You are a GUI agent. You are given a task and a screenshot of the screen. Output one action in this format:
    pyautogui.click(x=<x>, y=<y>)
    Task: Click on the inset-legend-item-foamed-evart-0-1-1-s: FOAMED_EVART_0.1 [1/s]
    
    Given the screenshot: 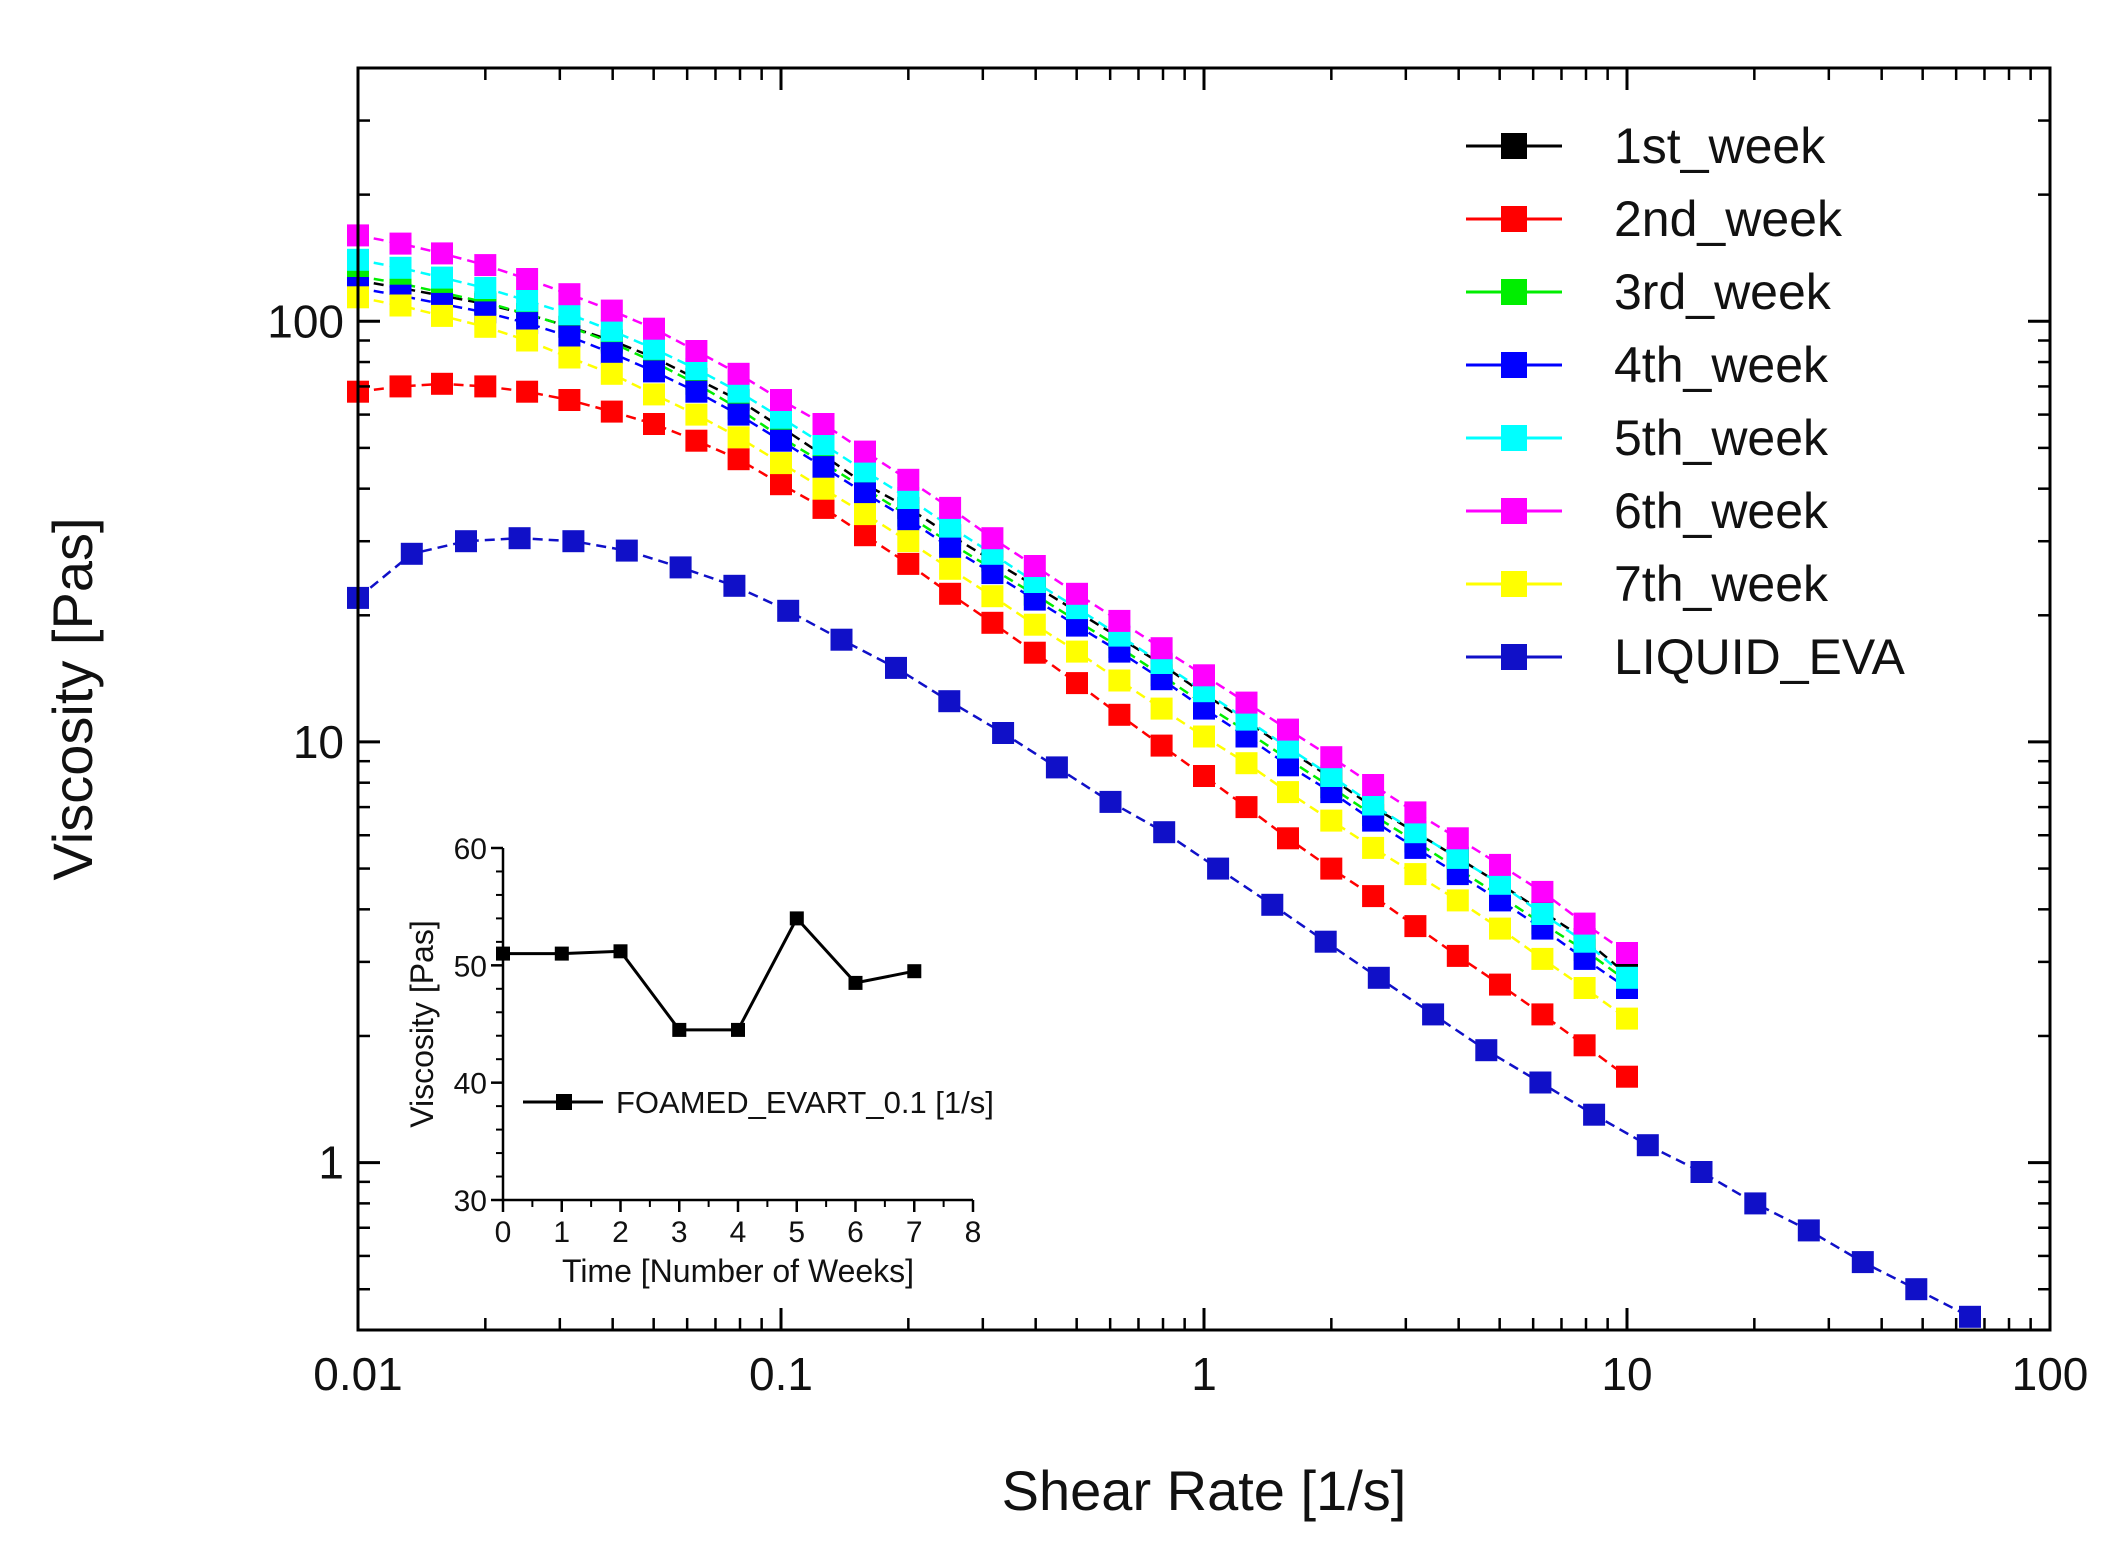 What is the action you would take?
    pyautogui.click(x=758, y=1102)
    